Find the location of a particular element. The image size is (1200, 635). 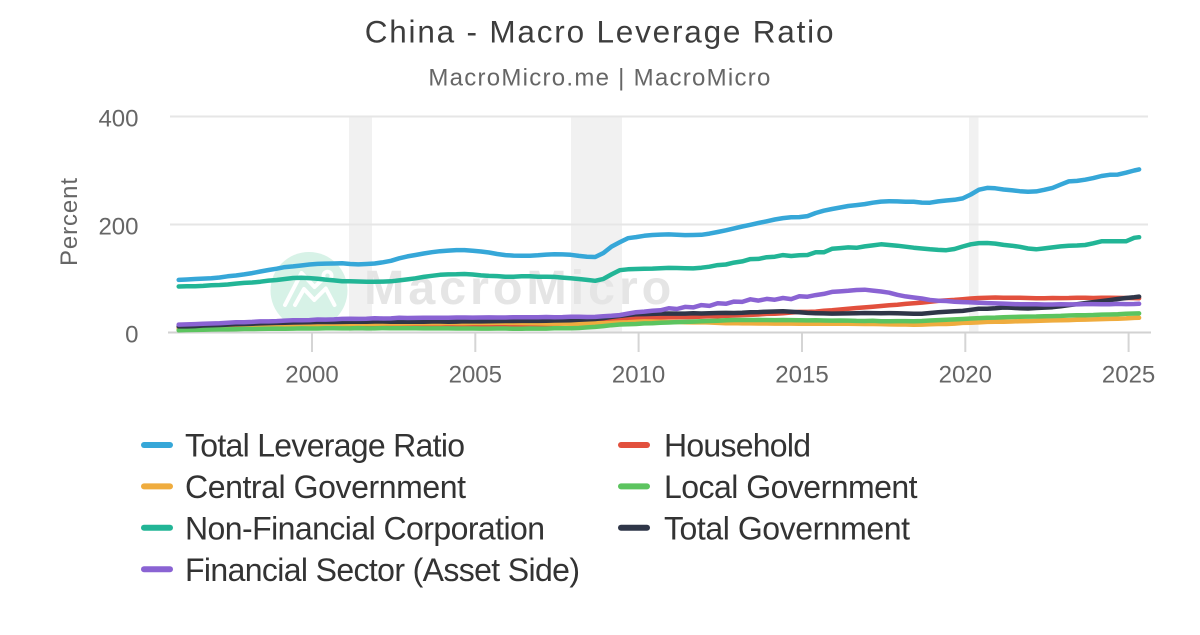

svg-text: 2005 is located at coordinates (475, 375).